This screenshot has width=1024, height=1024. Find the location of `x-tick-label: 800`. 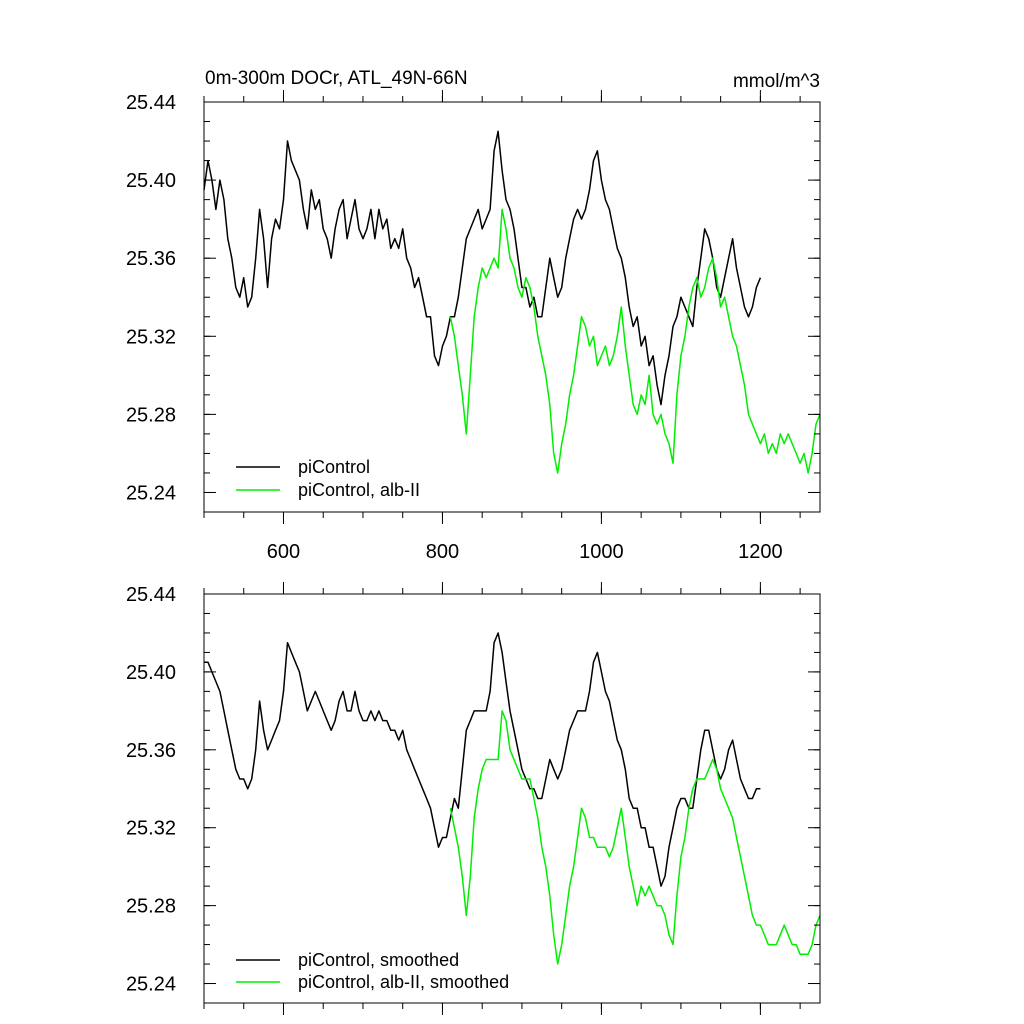

x-tick-label: 800 is located at coordinates (442, 552).